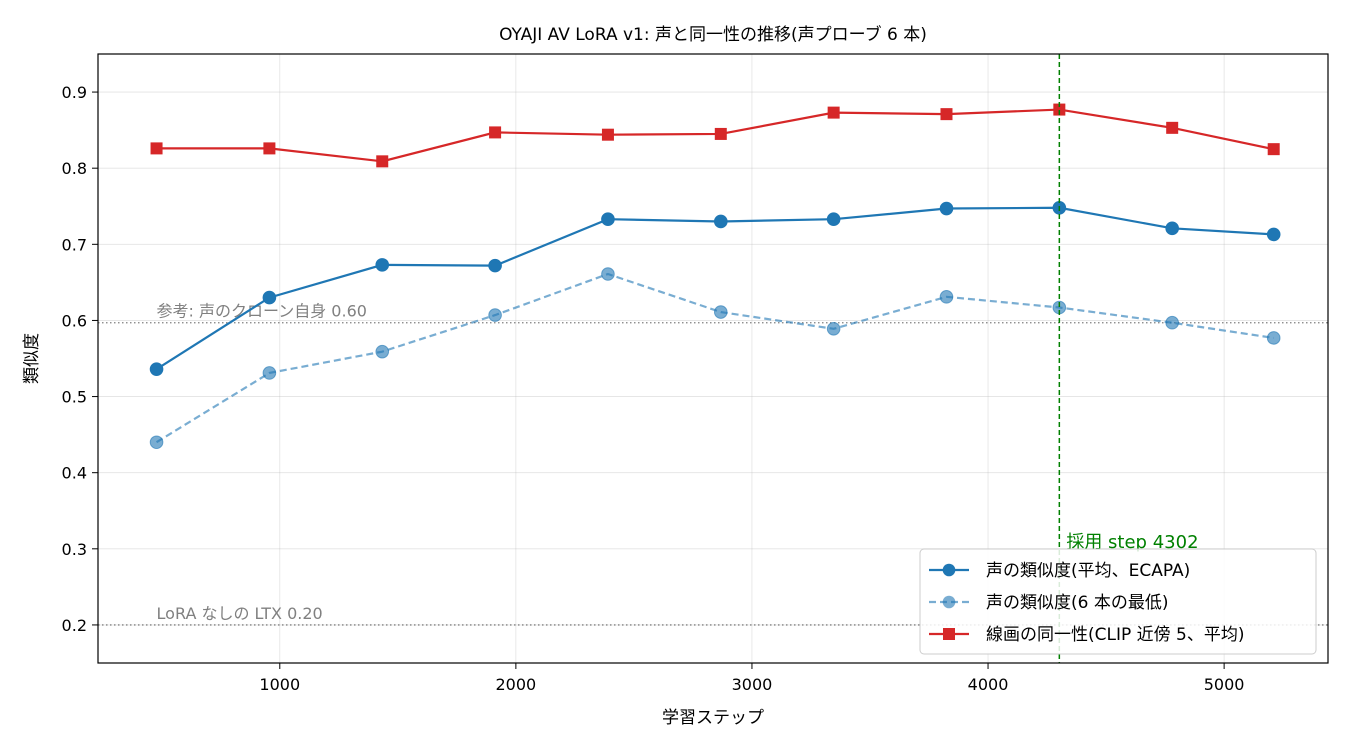 The image size is (1350, 750). Describe the element at coordinates (74, 320) in the screenshot. I see `y-tick-label: 0.6` at that location.